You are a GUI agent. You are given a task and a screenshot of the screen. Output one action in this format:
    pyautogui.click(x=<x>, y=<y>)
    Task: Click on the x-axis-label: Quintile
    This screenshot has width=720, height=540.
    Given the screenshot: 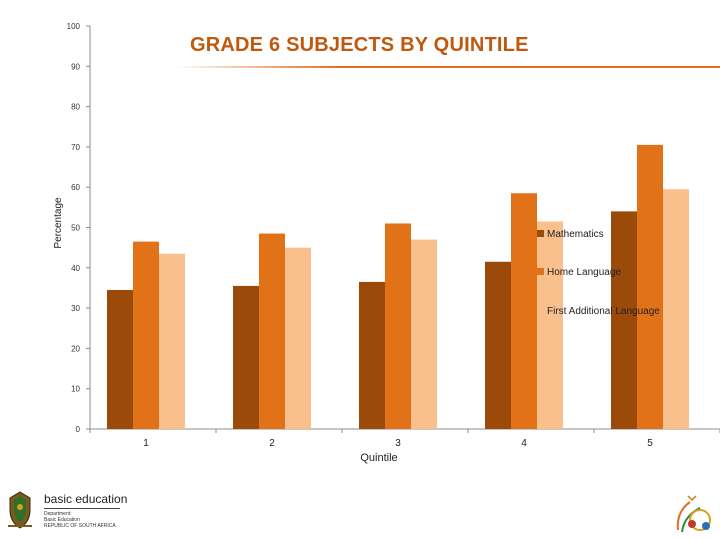 What is the action you would take?
    pyautogui.click(x=378, y=458)
    